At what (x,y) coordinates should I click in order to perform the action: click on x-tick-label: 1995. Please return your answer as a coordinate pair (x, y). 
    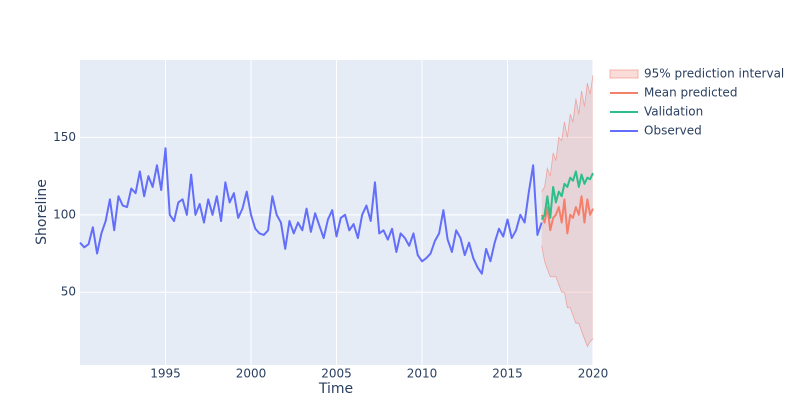
    Looking at the image, I should click on (165, 374).